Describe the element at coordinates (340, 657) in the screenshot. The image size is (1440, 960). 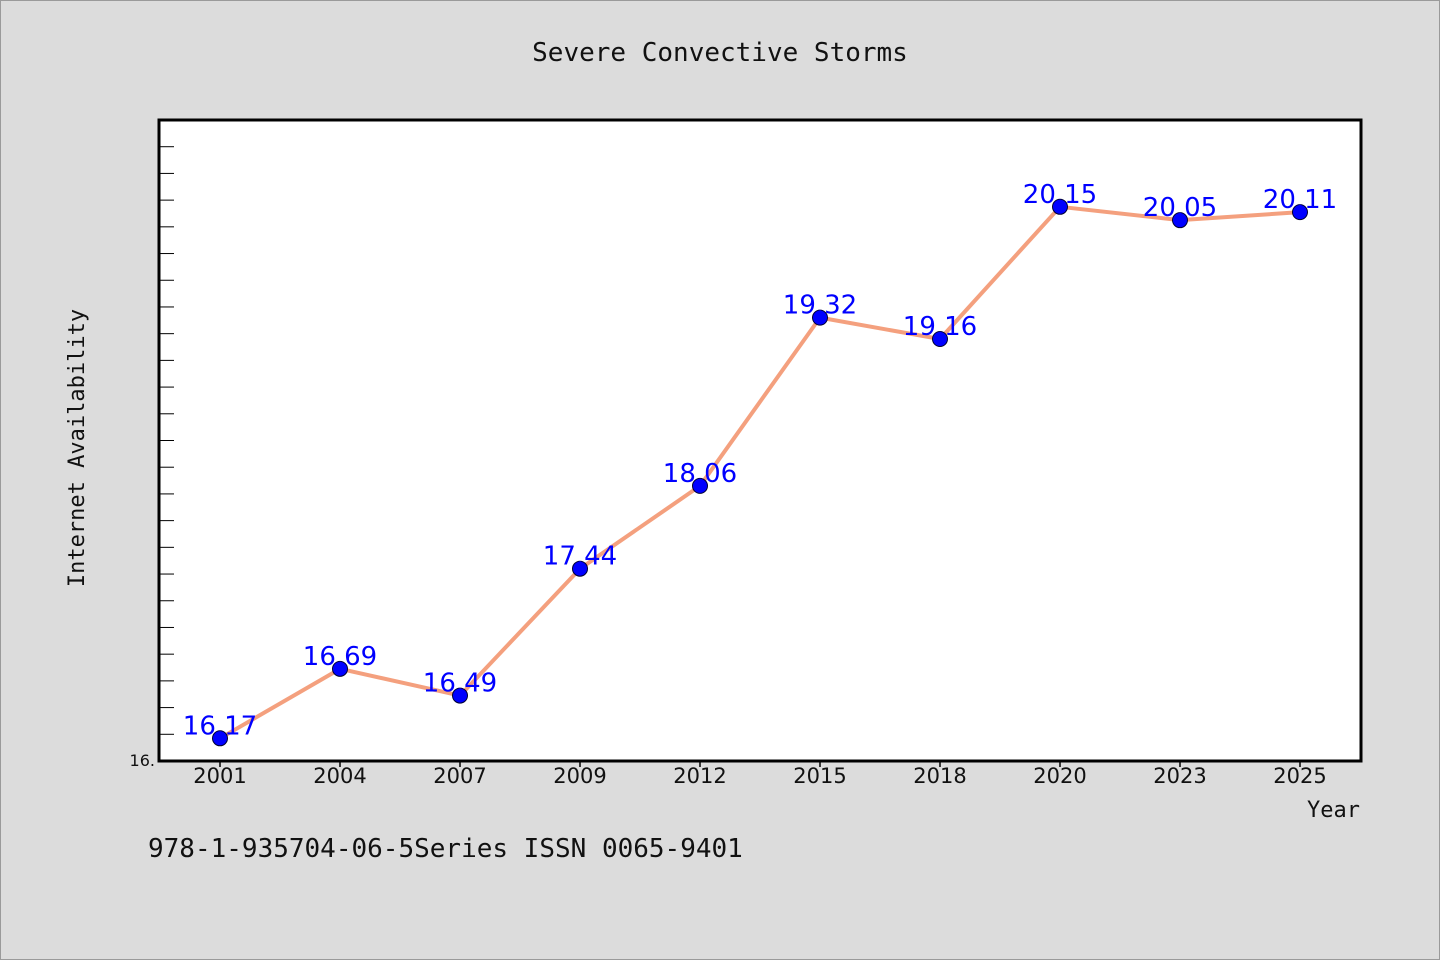
I see `data-label: 16.69` at that location.